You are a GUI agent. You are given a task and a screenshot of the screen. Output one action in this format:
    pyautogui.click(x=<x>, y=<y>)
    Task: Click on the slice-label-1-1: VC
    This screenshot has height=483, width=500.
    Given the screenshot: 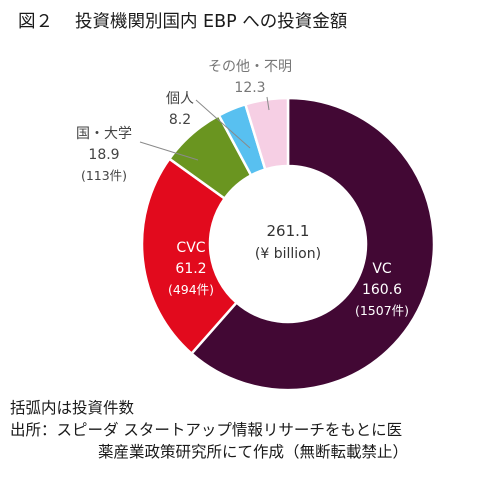 What is the action you would take?
    pyautogui.click(x=382, y=269)
    